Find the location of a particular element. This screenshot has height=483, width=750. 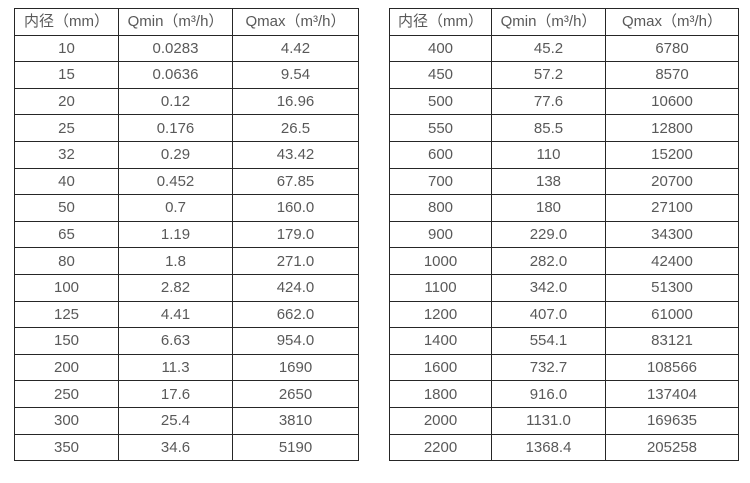

table-row: 350 34.6 5190 is located at coordinates (186, 447).